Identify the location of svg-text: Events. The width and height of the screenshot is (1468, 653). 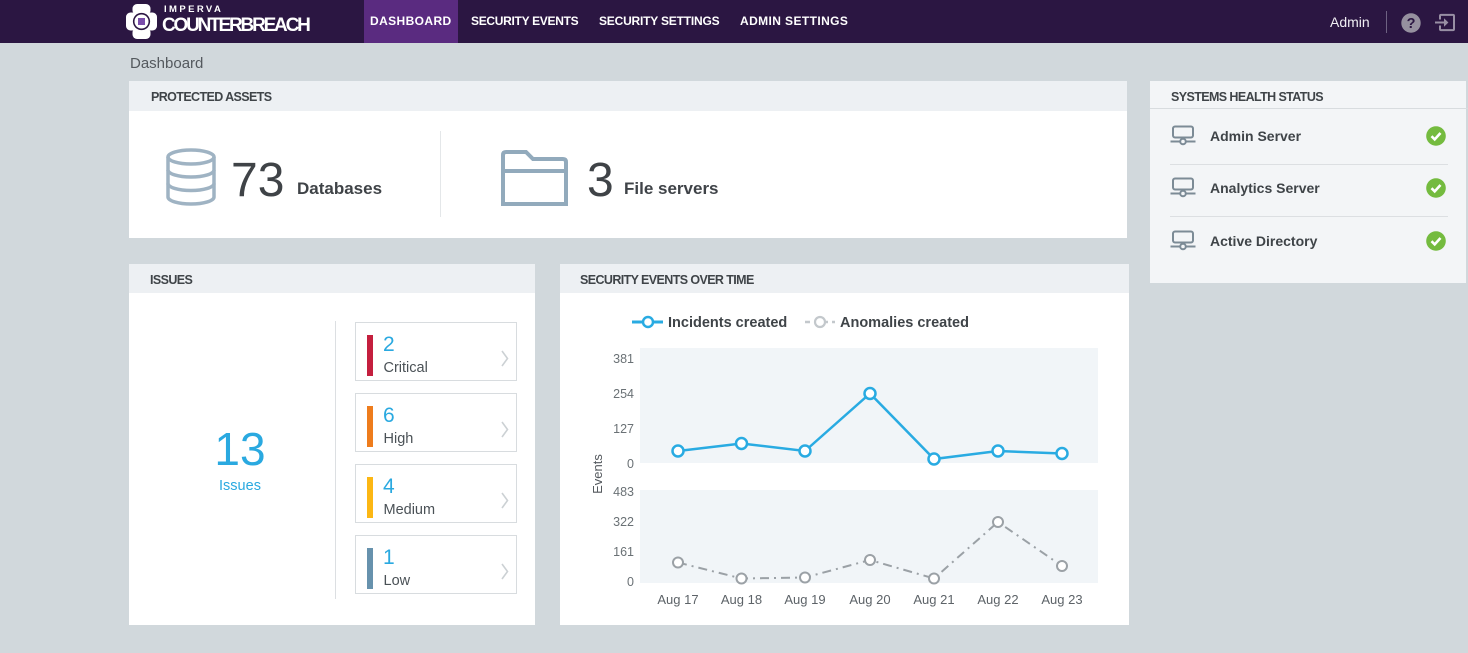
(597, 474).